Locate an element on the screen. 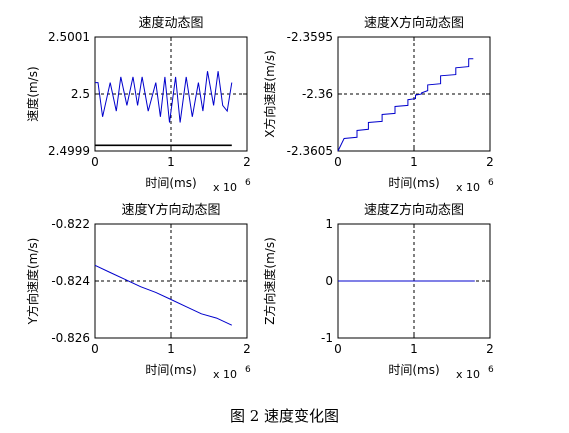 The image size is (569, 433). y-tick-label: -1 is located at coordinates (327, 338).